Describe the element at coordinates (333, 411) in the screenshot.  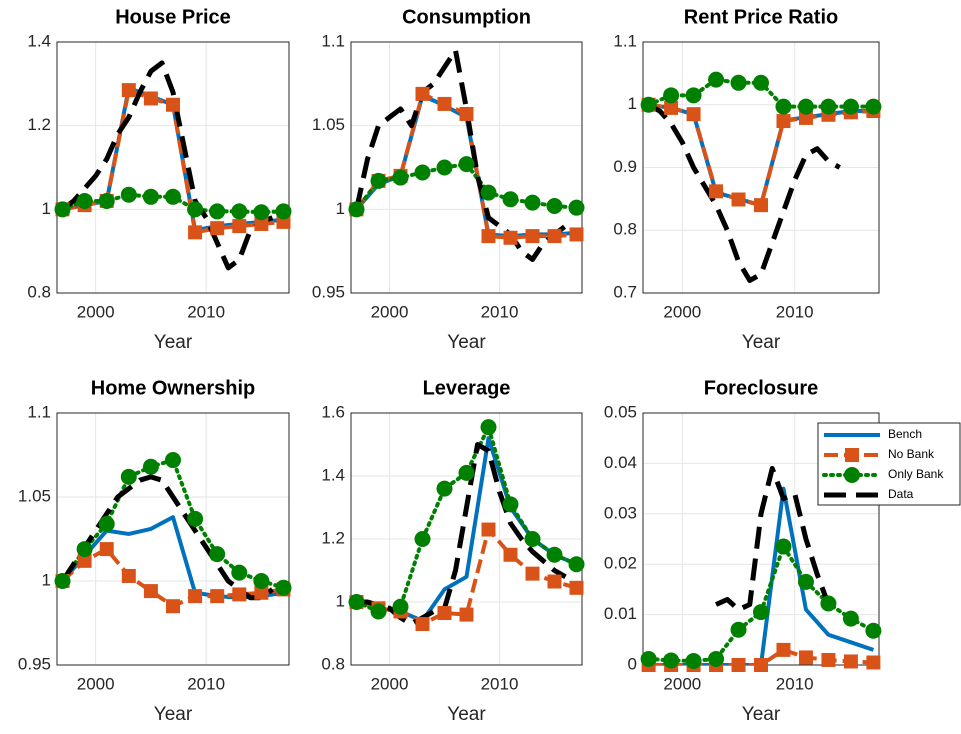
I see `y-tick-label: 1.6` at that location.